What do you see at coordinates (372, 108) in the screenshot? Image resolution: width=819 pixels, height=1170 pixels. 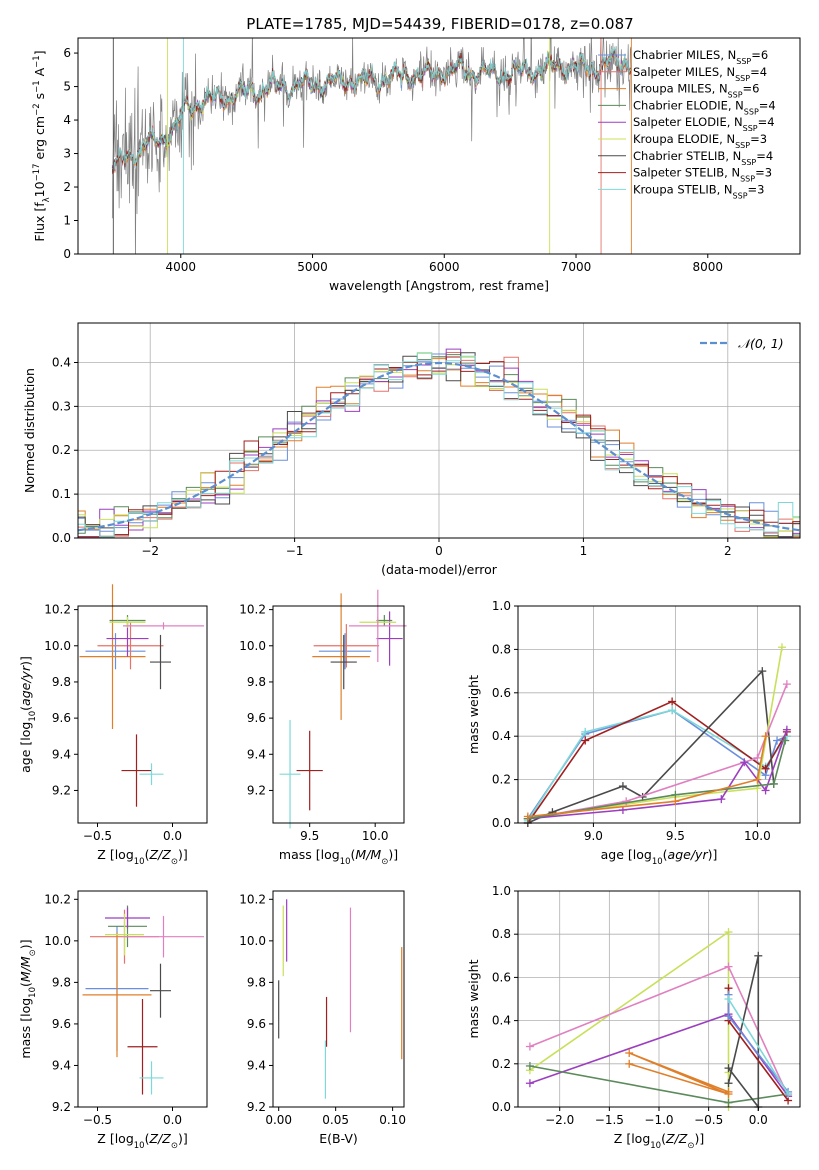 I see `model-spectrum-line` at bounding box center [372, 108].